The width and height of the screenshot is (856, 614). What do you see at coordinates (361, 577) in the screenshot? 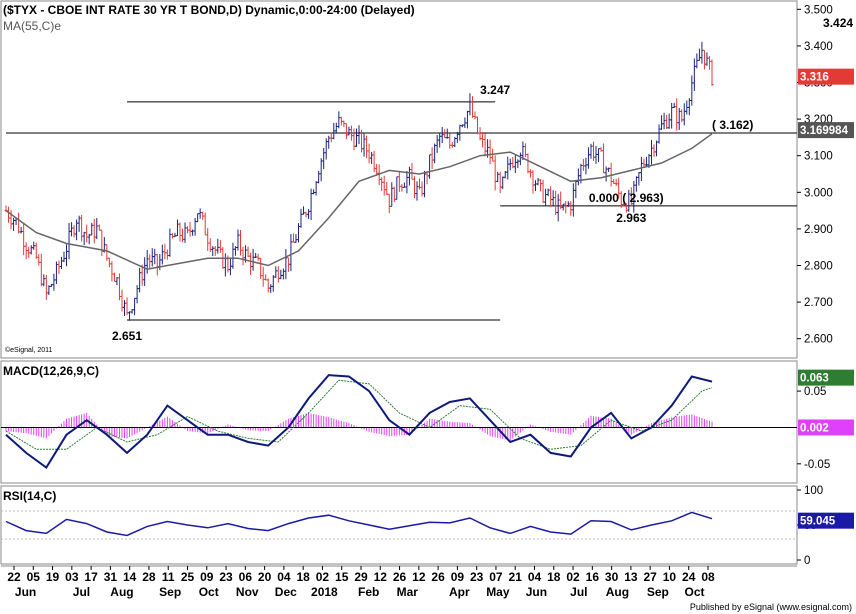
I see `x-day-label: 29` at bounding box center [361, 577].